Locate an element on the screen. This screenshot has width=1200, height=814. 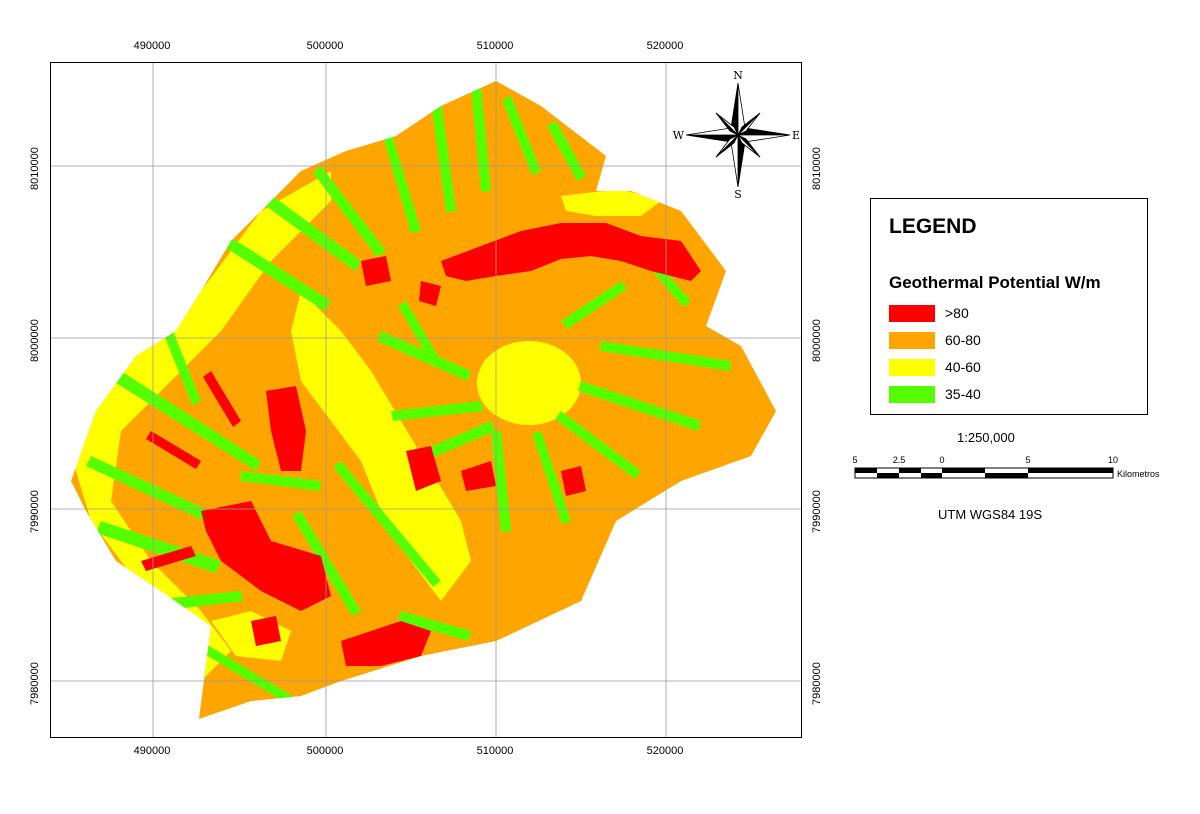
scale-tick-label: 2.5 is located at coordinates (899, 460).